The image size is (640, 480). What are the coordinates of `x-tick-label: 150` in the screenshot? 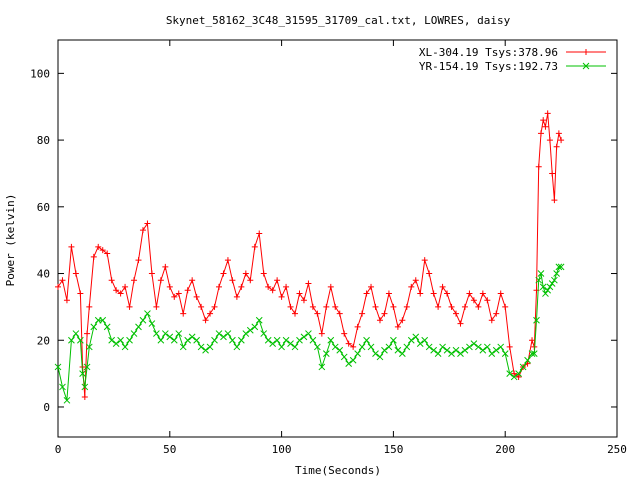 It's located at (393, 449).